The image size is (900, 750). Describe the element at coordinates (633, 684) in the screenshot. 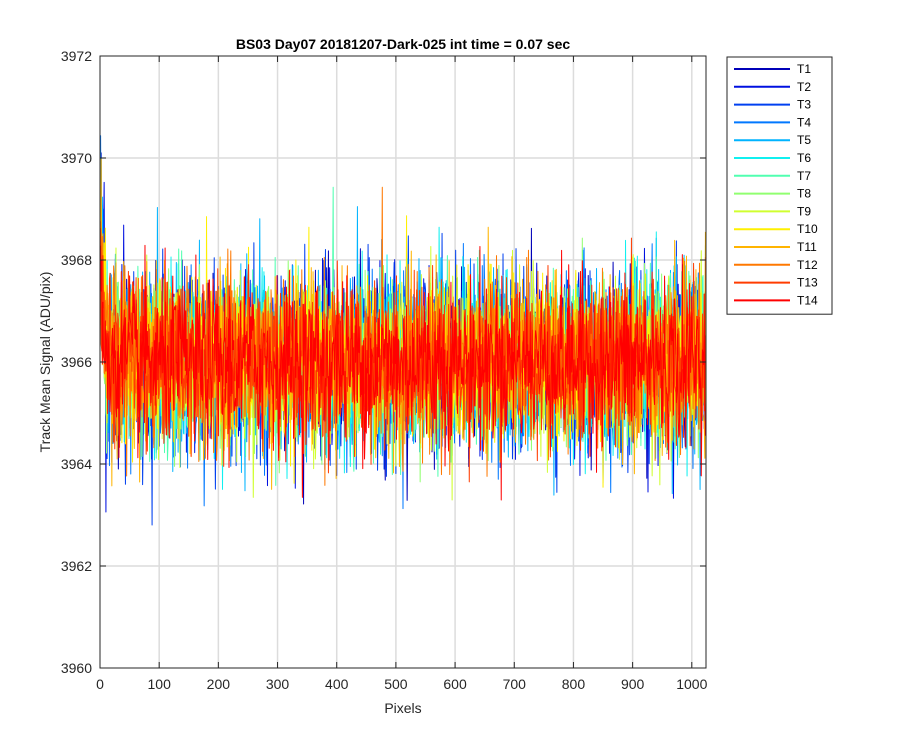

I see `x-tick-label: 900` at that location.